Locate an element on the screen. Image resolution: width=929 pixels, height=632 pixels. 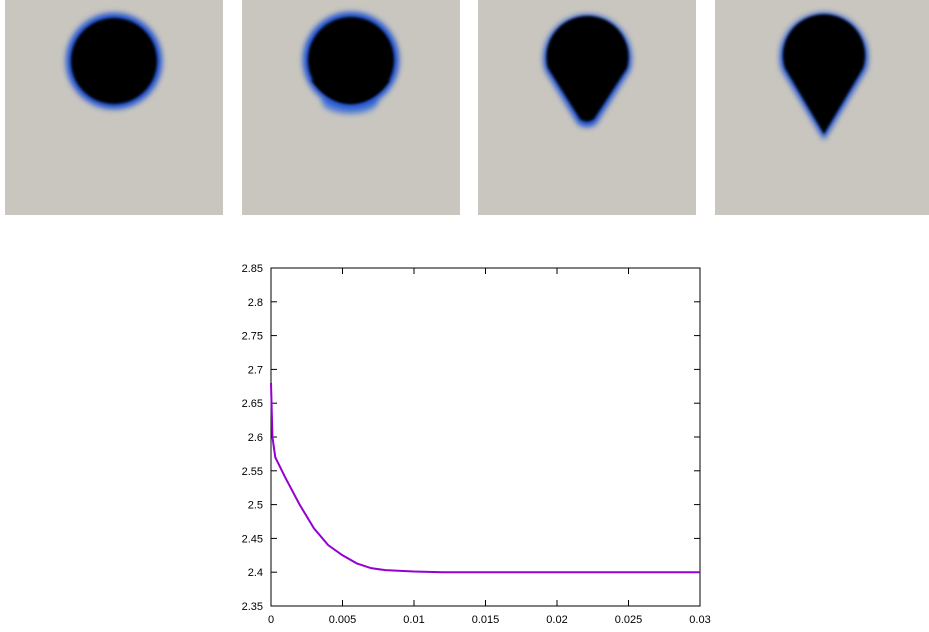
x-tick-label: 0 is located at coordinates (271, 620).